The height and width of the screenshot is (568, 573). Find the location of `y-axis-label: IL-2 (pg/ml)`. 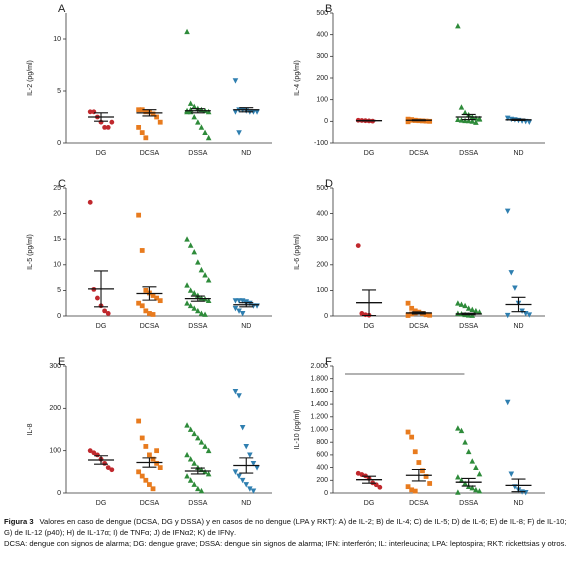

y-axis-label: IL-2 (pg/ml) is located at coordinates (30, 78).